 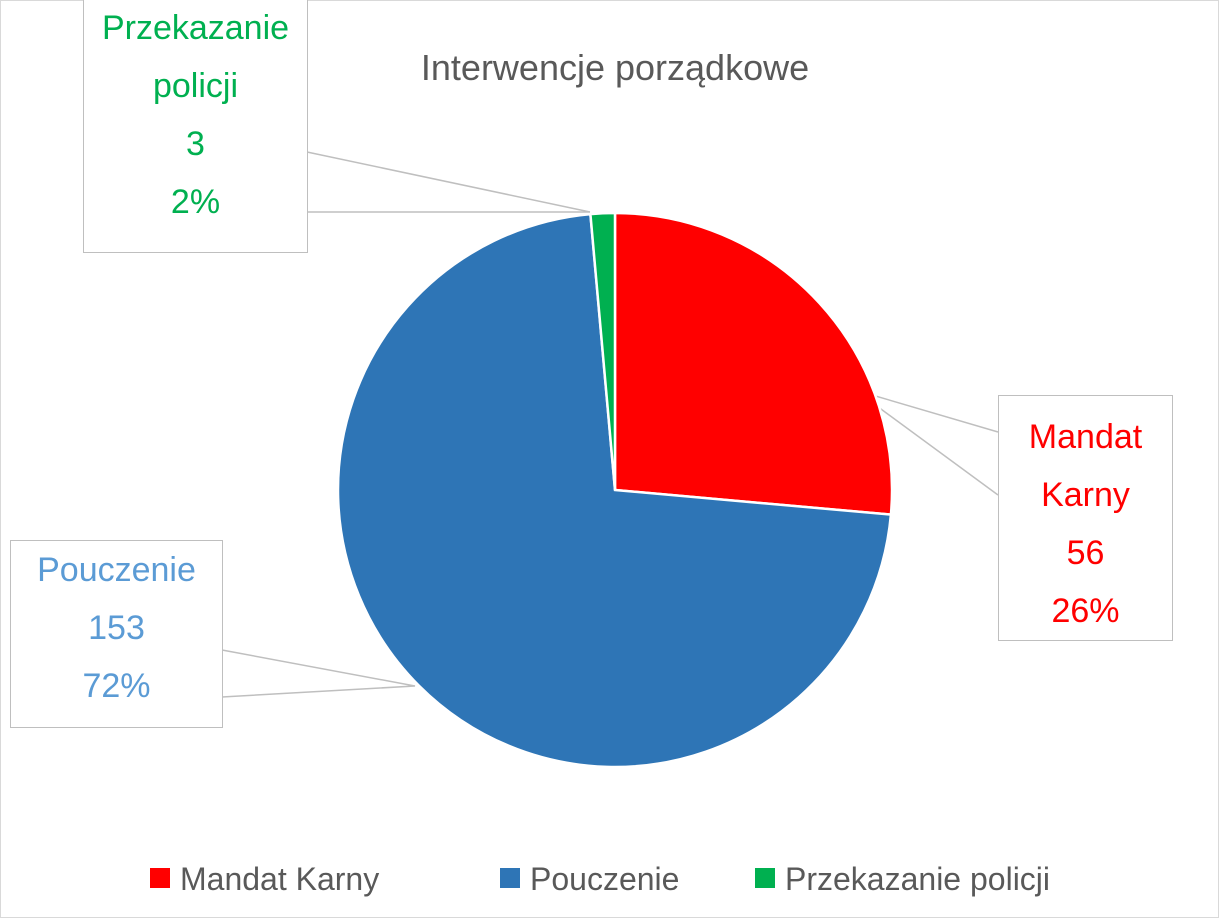 I want to click on category-label: Mandat Karny, so click(x=1085, y=466).